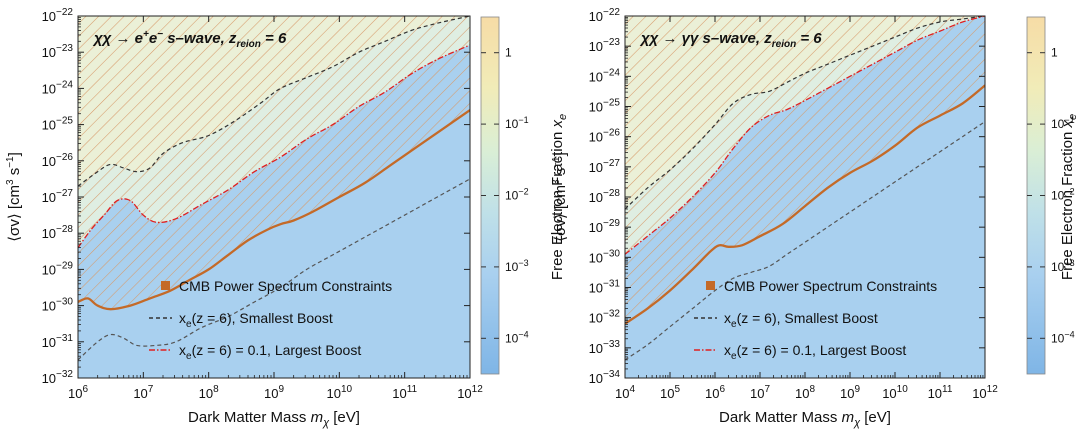 The height and width of the screenshot is (432, 1078). Describe the element at coordinates (730, 40) in the screenshot. I see `plot-title: χχ → γγ s–wave, zreion = 6` at that location.